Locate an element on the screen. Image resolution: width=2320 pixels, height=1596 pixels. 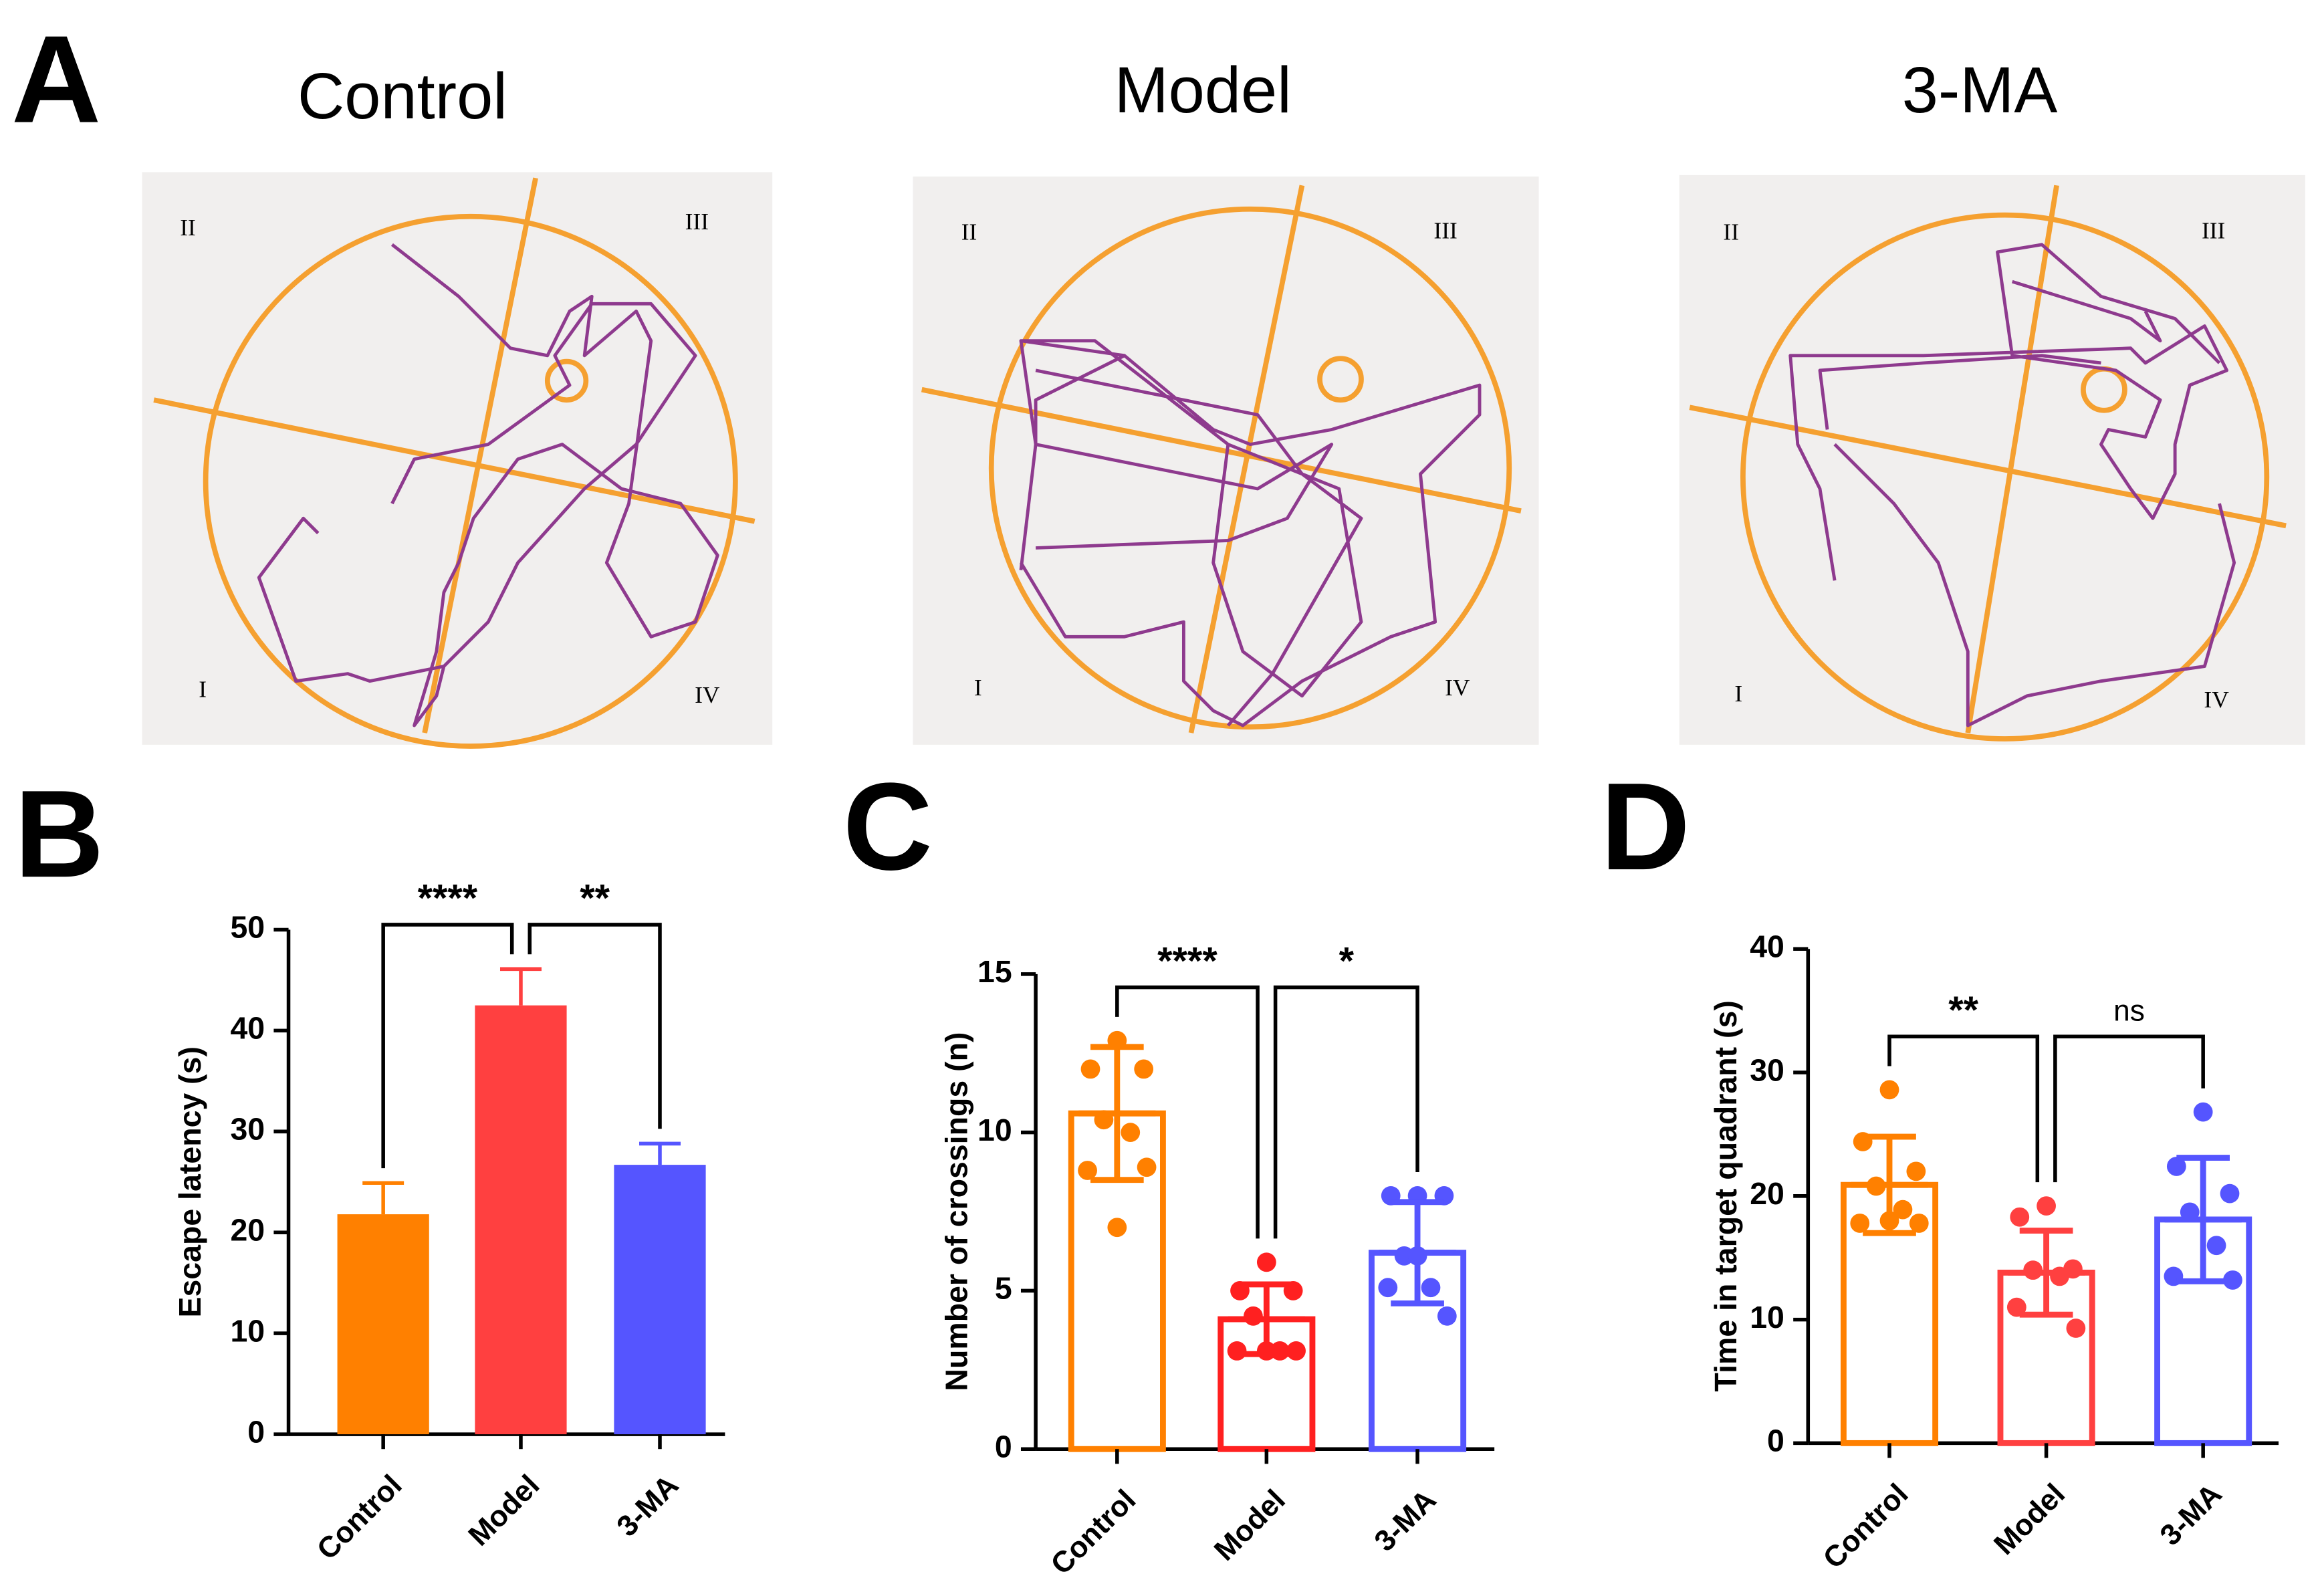
significance-label: ns is located at coordinates (2129, 1010).